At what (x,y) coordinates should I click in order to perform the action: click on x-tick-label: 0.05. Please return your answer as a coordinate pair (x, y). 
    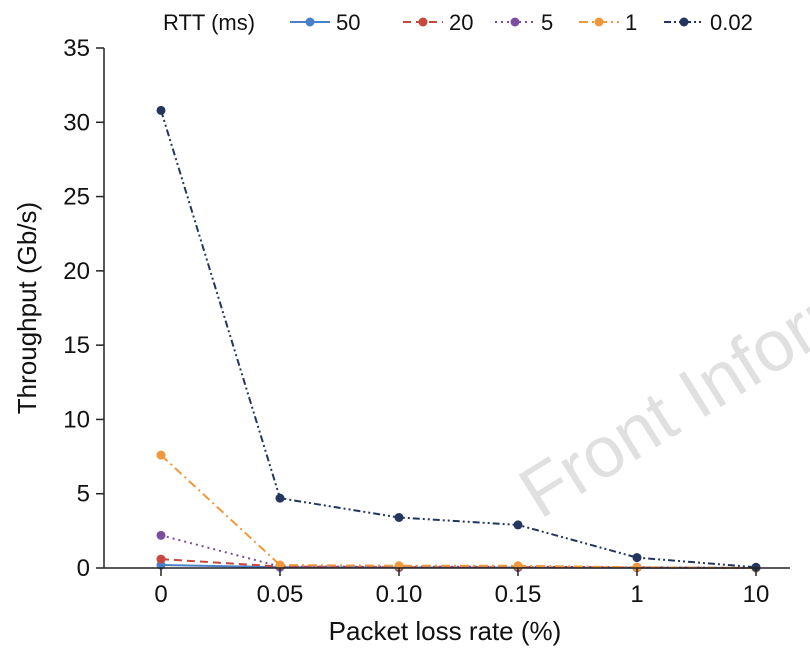
    Looking at the image, I should click on (280, 594).